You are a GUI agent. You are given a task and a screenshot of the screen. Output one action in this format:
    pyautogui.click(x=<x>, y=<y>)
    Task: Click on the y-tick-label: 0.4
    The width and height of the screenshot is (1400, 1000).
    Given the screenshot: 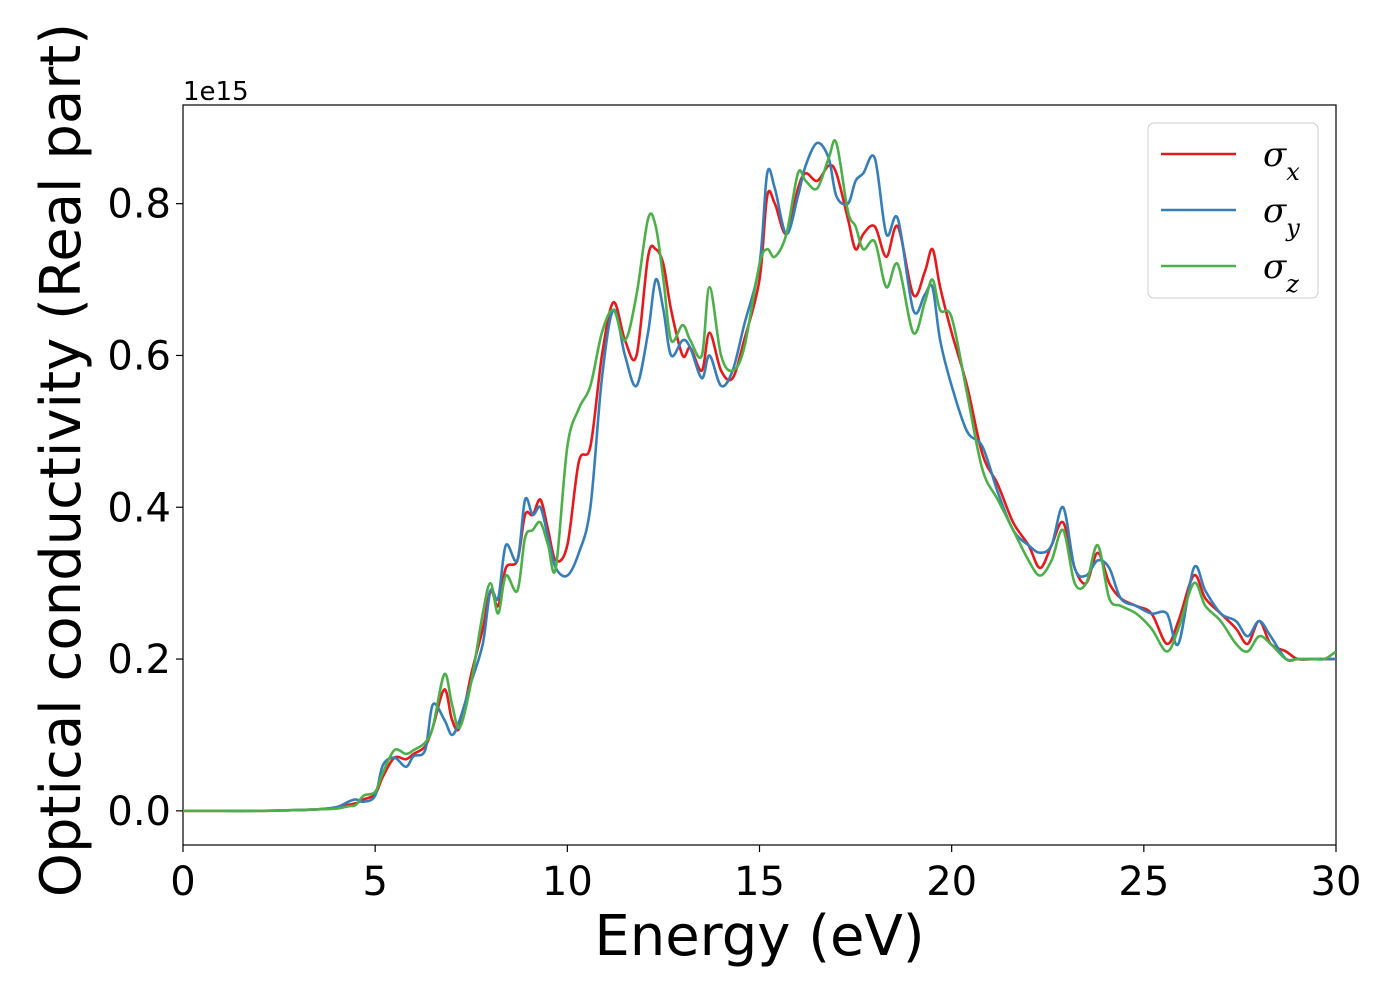 What is the action you would take?
    pyautogui.click(x=139, y=508)
    